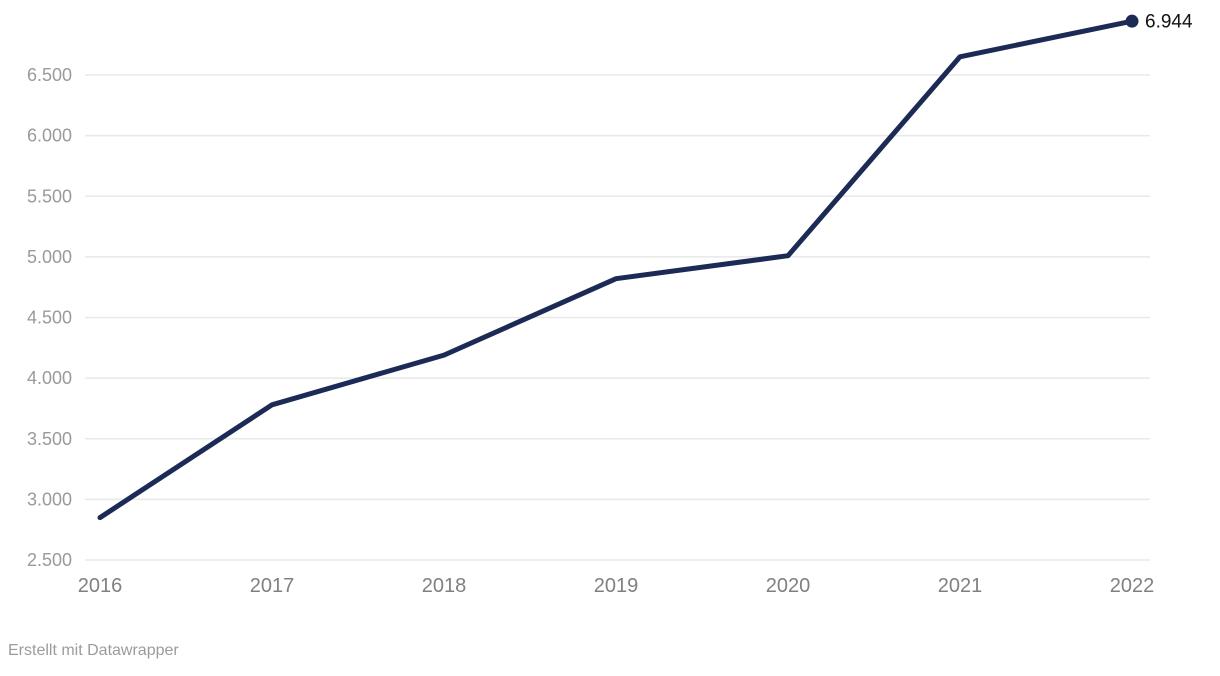 This screenshot has height=676, width=1220. What do you see at coordinates (49, 439) in the screenshot?
I see `y-axis-tick-label: 3.500` at bounding box center [49, 439].